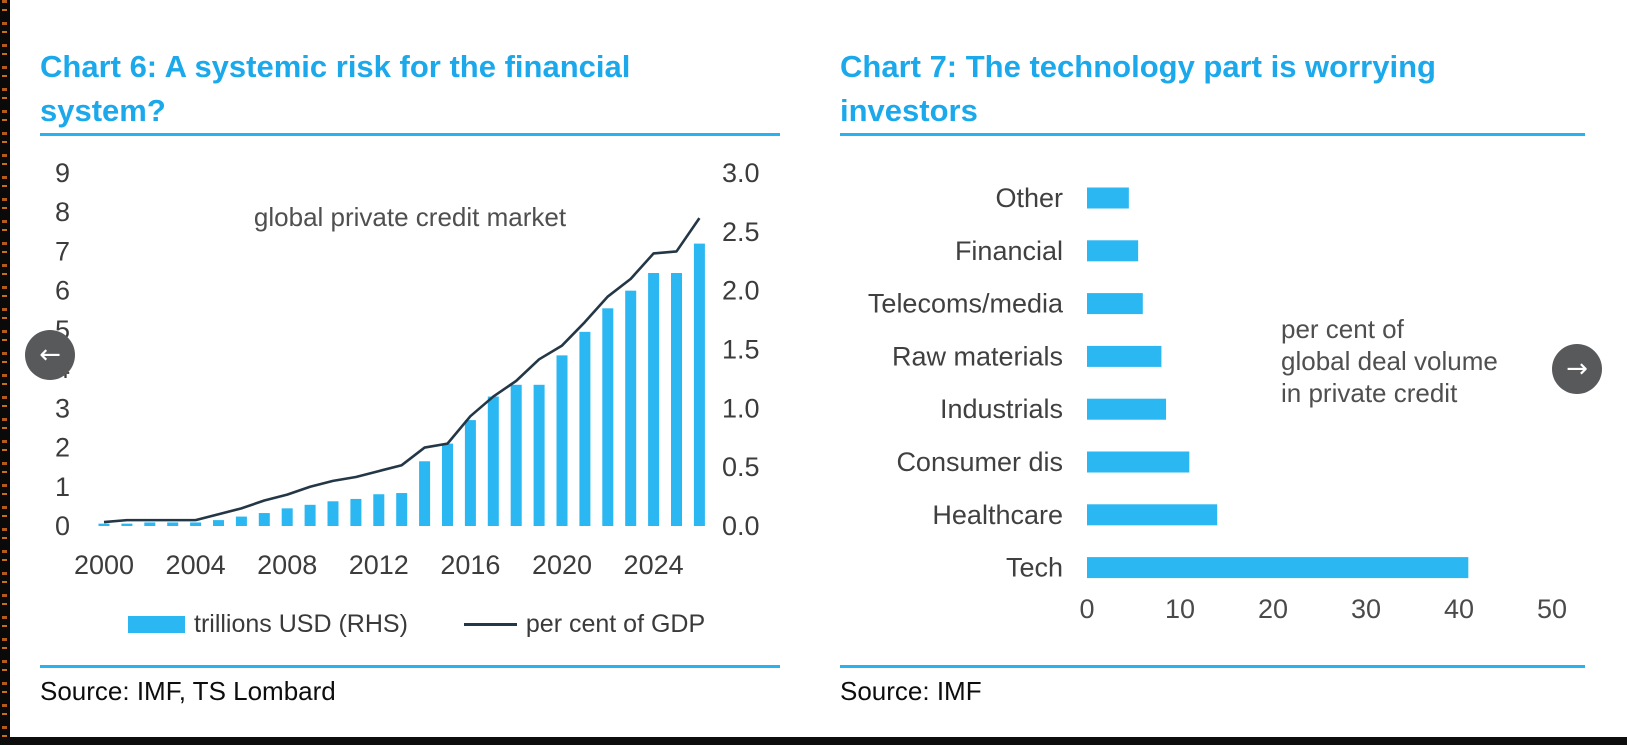 The height and width of the screenshot is (745, 1627). Describe the element at coordinates (911, 691) in the screenshot. I see `chart7-source: Source: IMF` at that location.